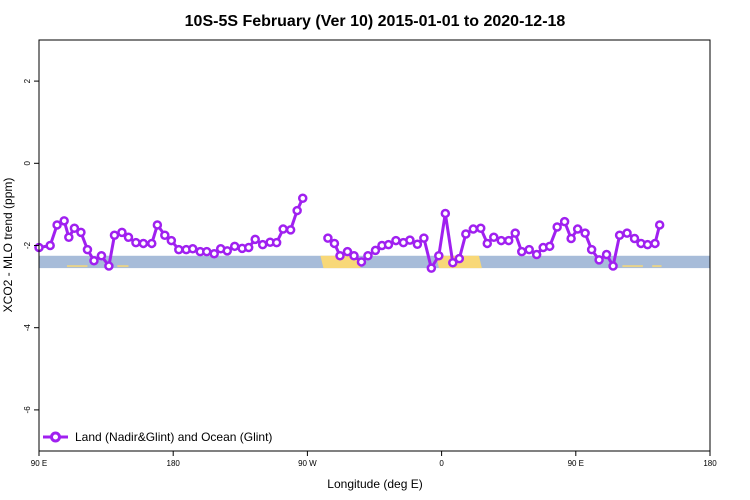 The height and width of the screenshot is (500, 750). What do you see at coordinates (374, 484) in the screenshot?
I see `x-axis-label: Longitude (deg E)` at bounding box center [374, 484].